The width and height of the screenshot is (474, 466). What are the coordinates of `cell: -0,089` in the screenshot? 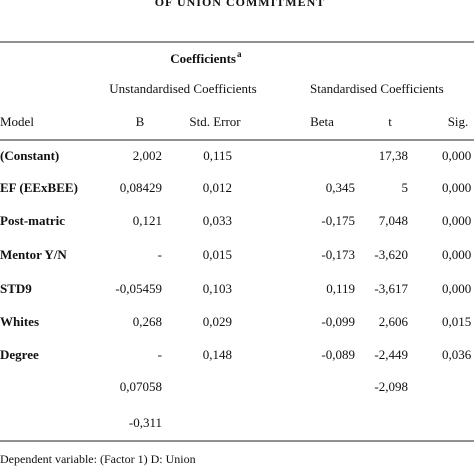 It's located at (338, 354).